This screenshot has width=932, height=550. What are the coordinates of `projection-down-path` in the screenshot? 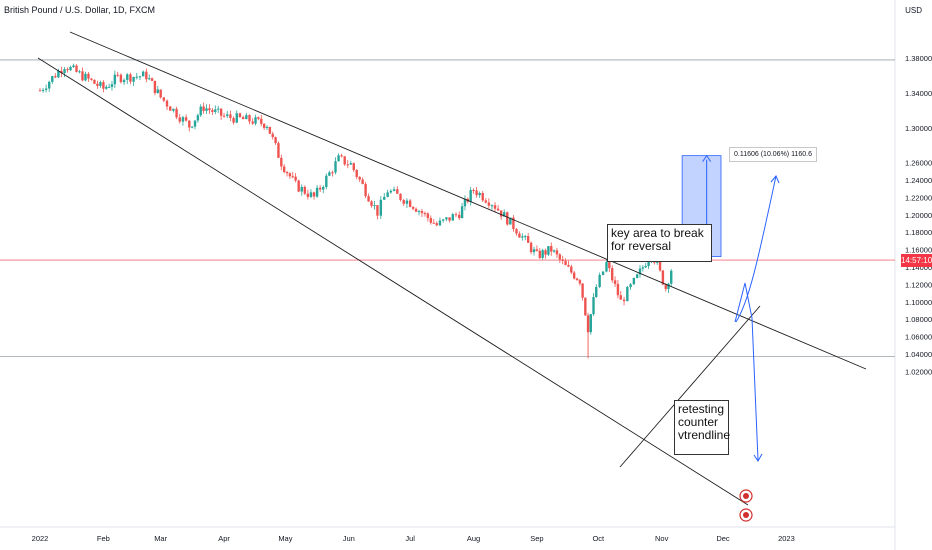 It's located at (746, 371).